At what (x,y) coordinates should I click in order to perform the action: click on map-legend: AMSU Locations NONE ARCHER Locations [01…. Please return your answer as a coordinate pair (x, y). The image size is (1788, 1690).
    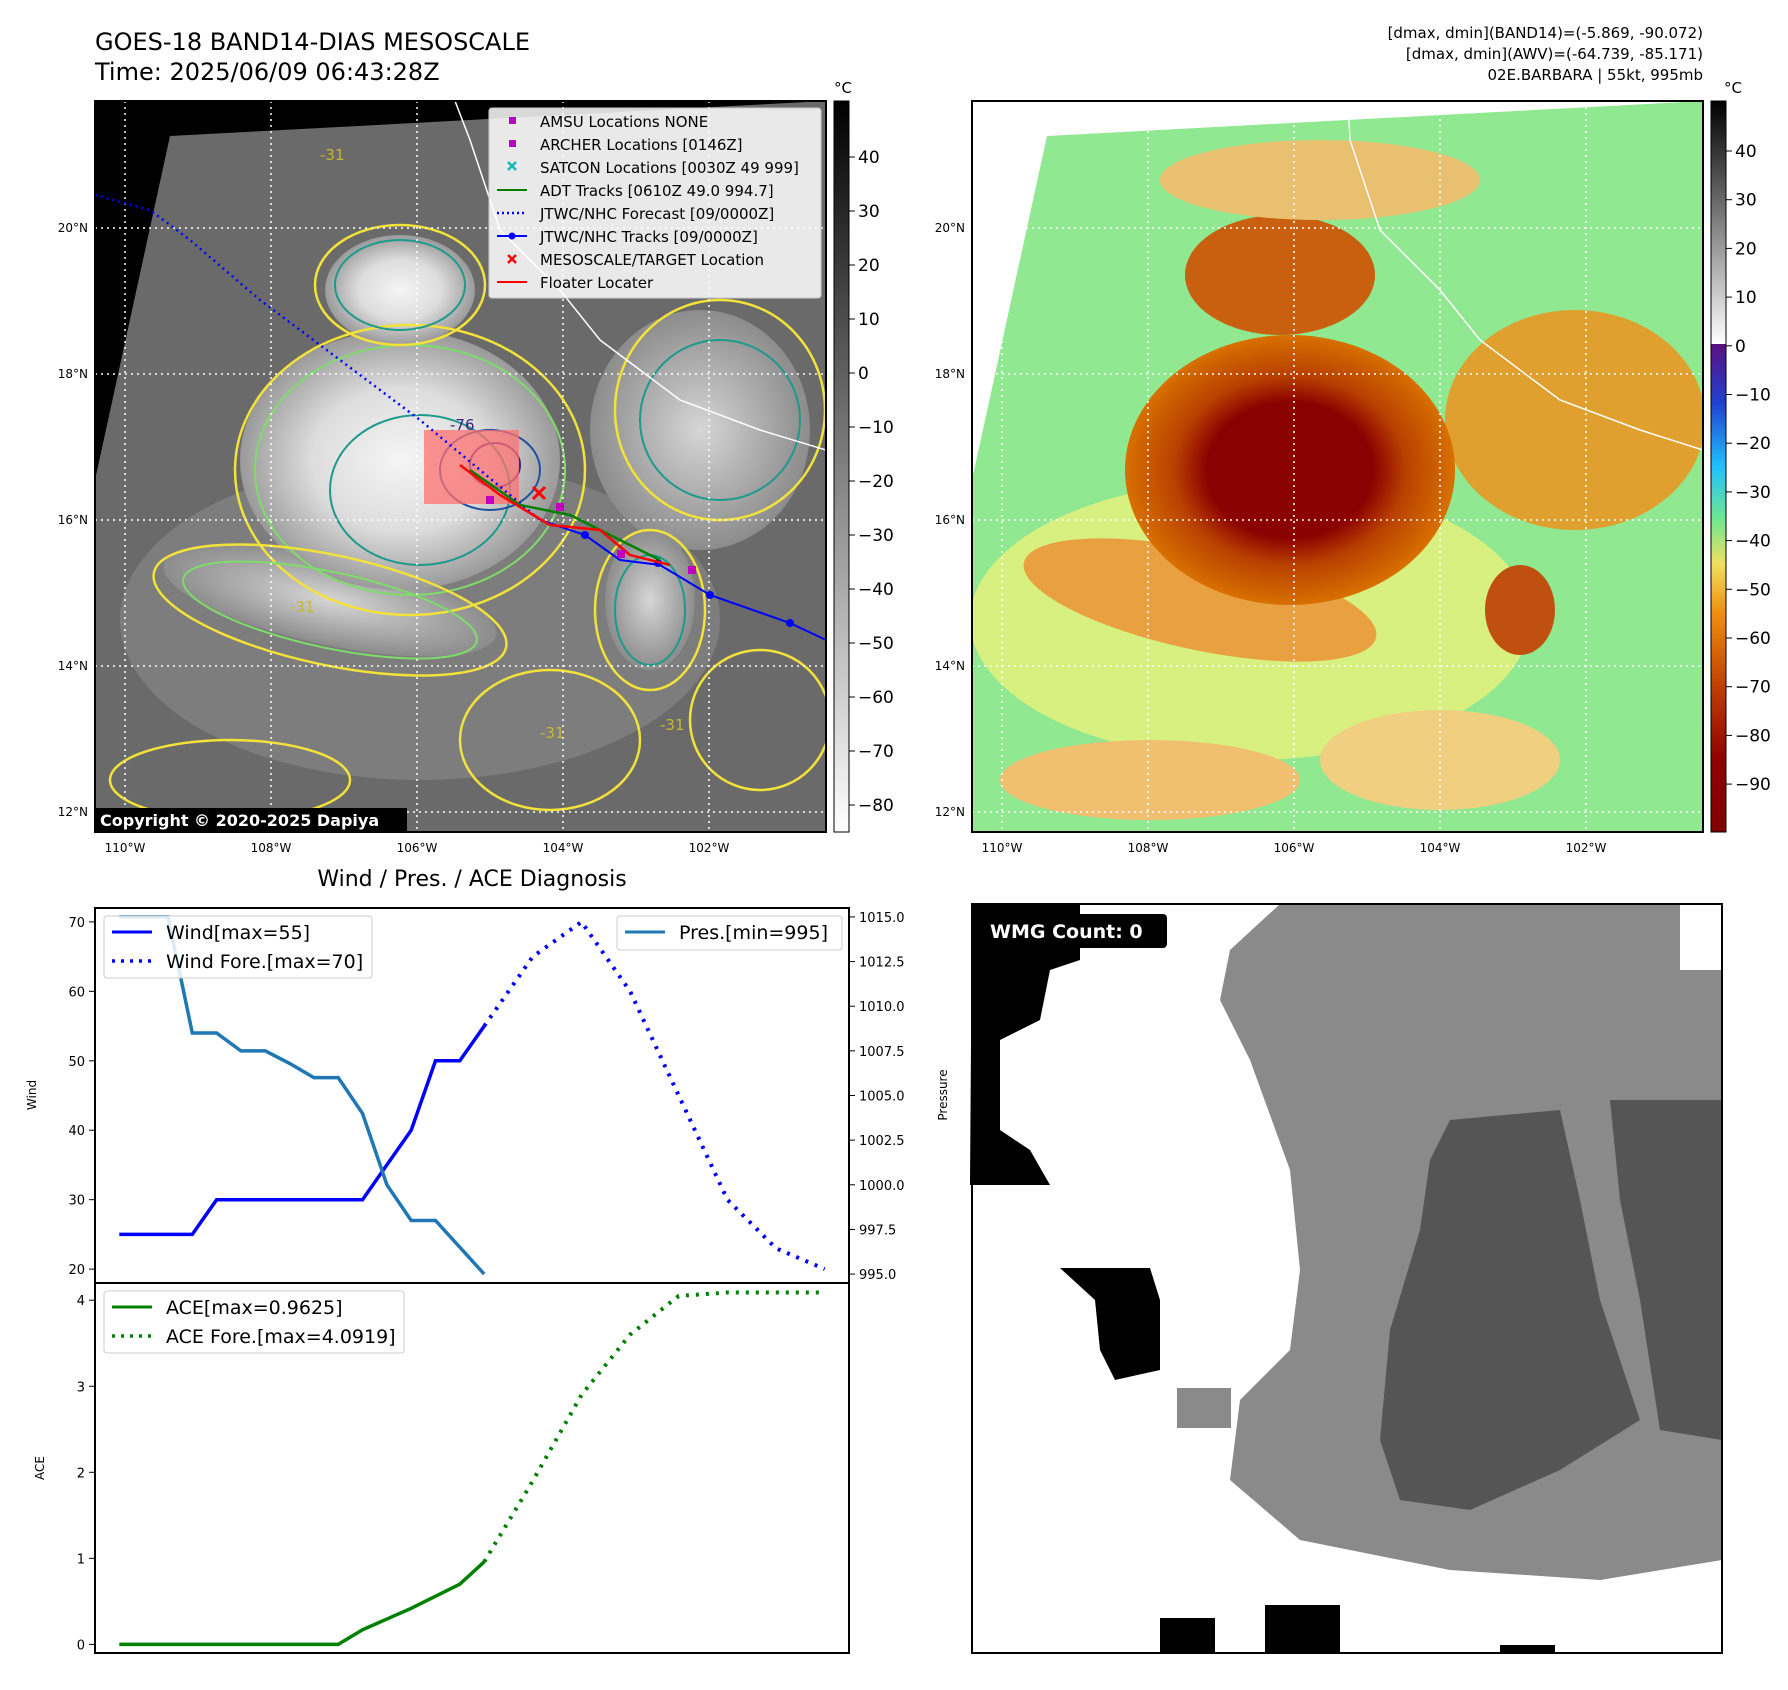
    Looking at the image, I should click on (655, 203).